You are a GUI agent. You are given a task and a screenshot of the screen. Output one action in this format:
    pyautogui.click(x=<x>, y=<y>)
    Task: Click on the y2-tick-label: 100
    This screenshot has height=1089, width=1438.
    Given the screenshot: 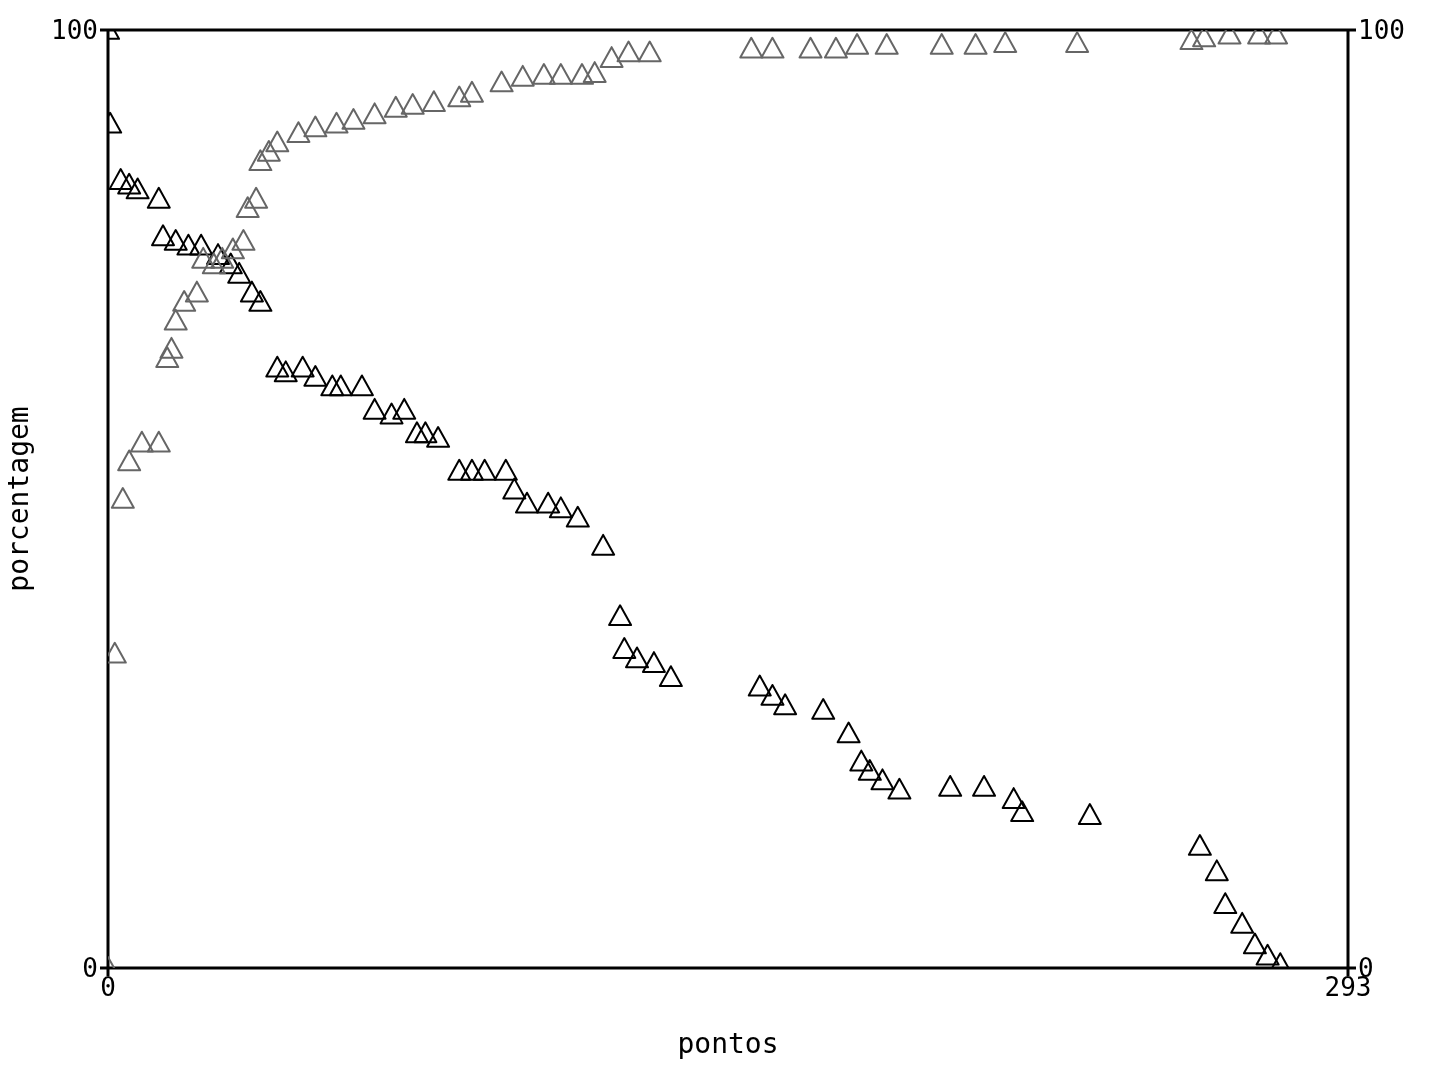 What is the action you would take?
    pyautogui.click(x=1381, y=30)
    